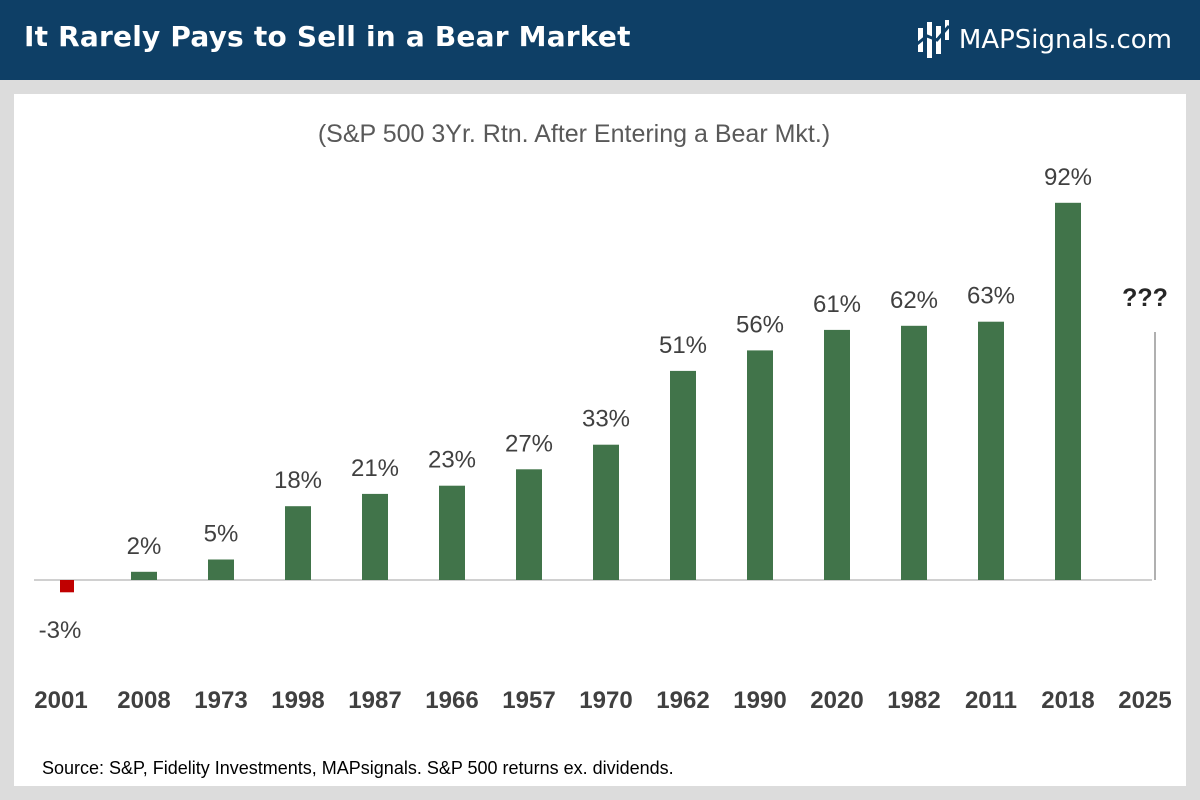  Describe the element at coordinates (221, 569) in the screenshot. I see `bar-1973` at that location.